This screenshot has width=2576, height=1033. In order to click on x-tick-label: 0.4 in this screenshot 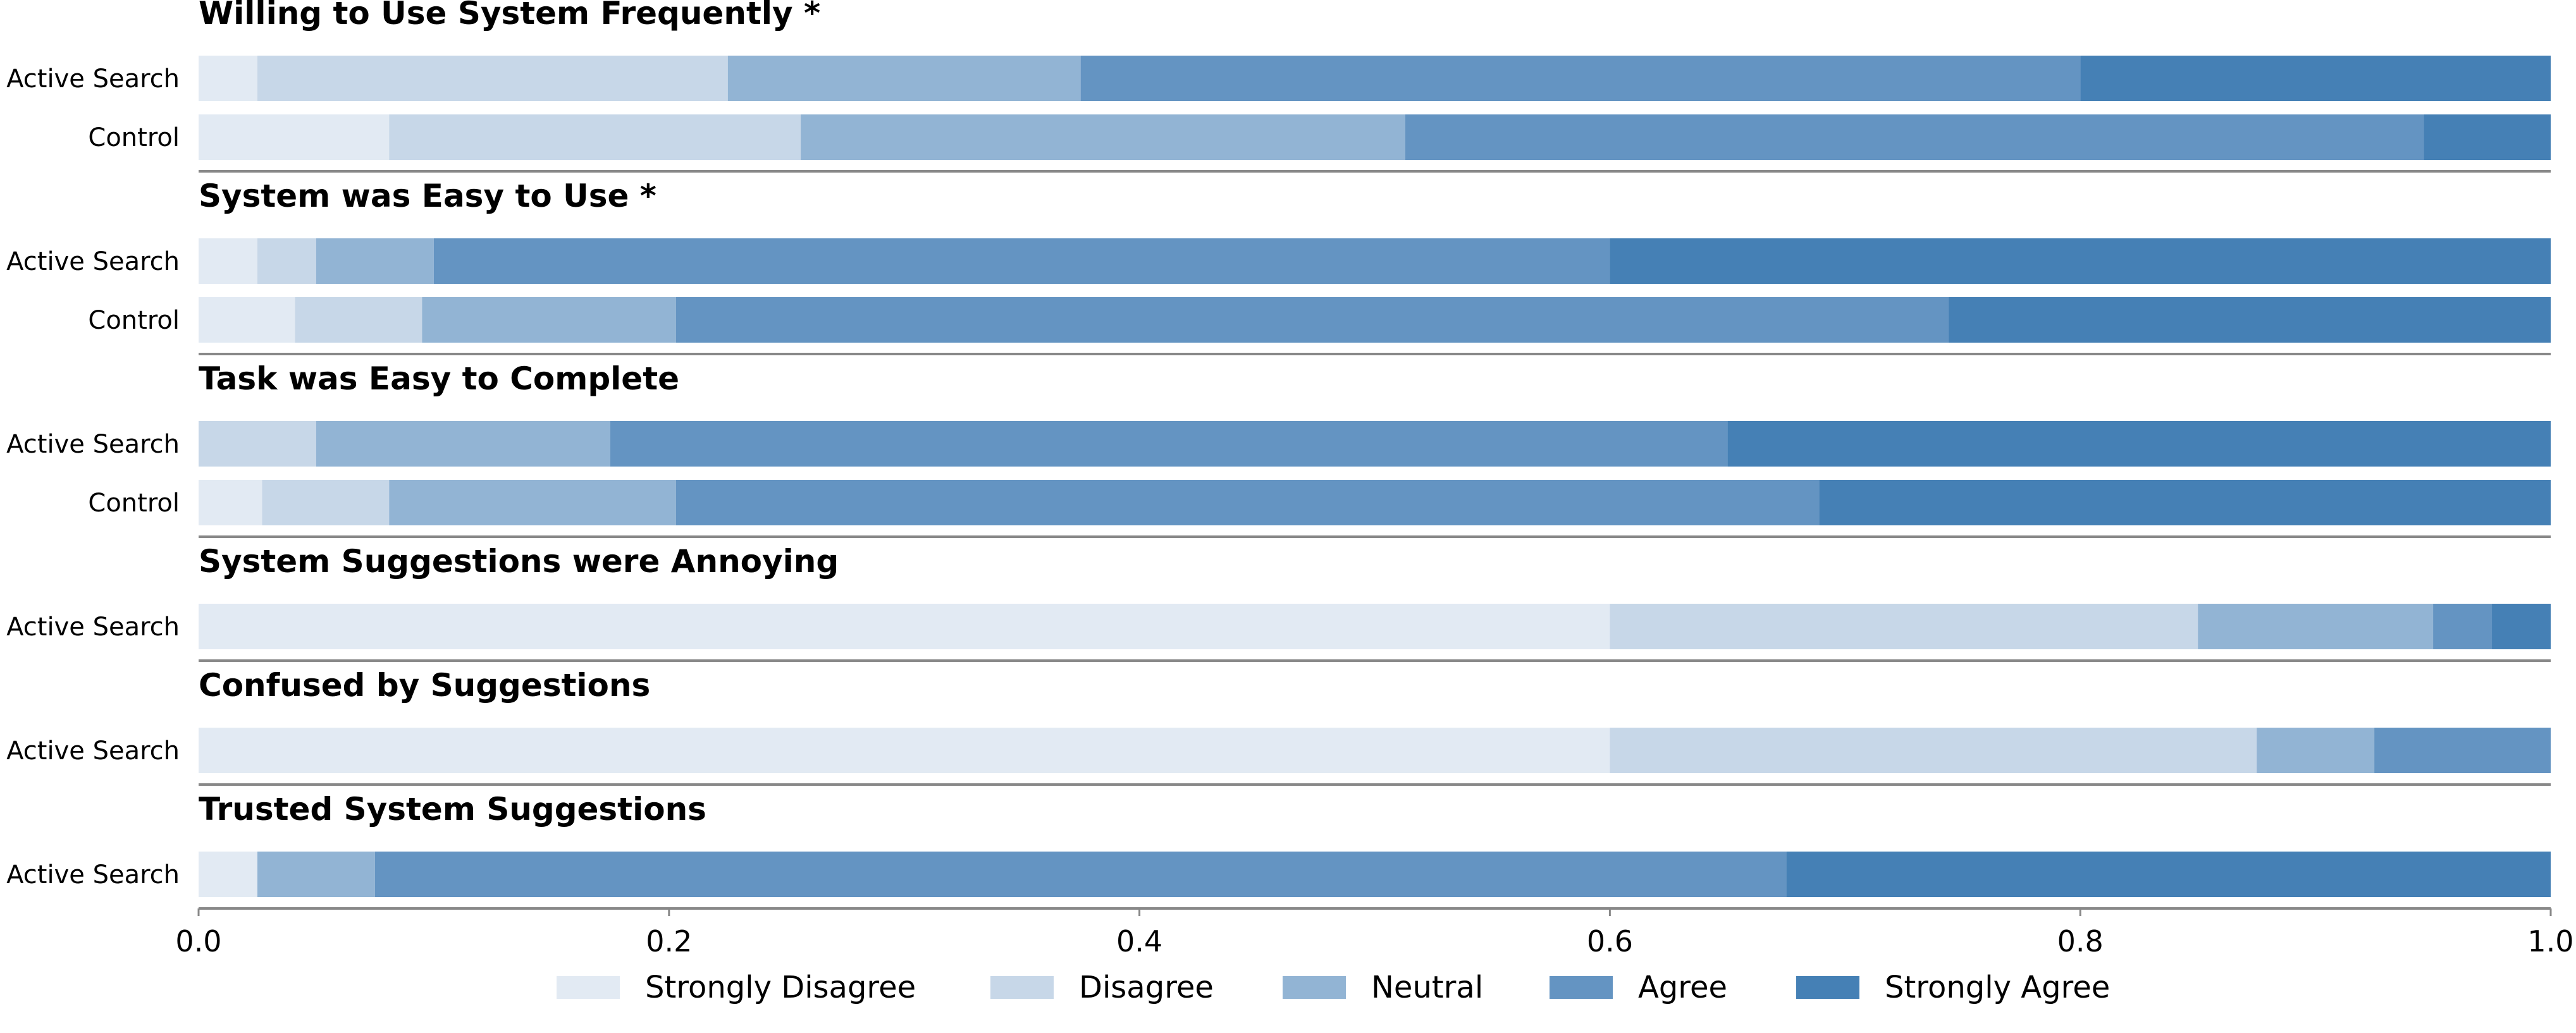, I will do `click(1139, 941)`.